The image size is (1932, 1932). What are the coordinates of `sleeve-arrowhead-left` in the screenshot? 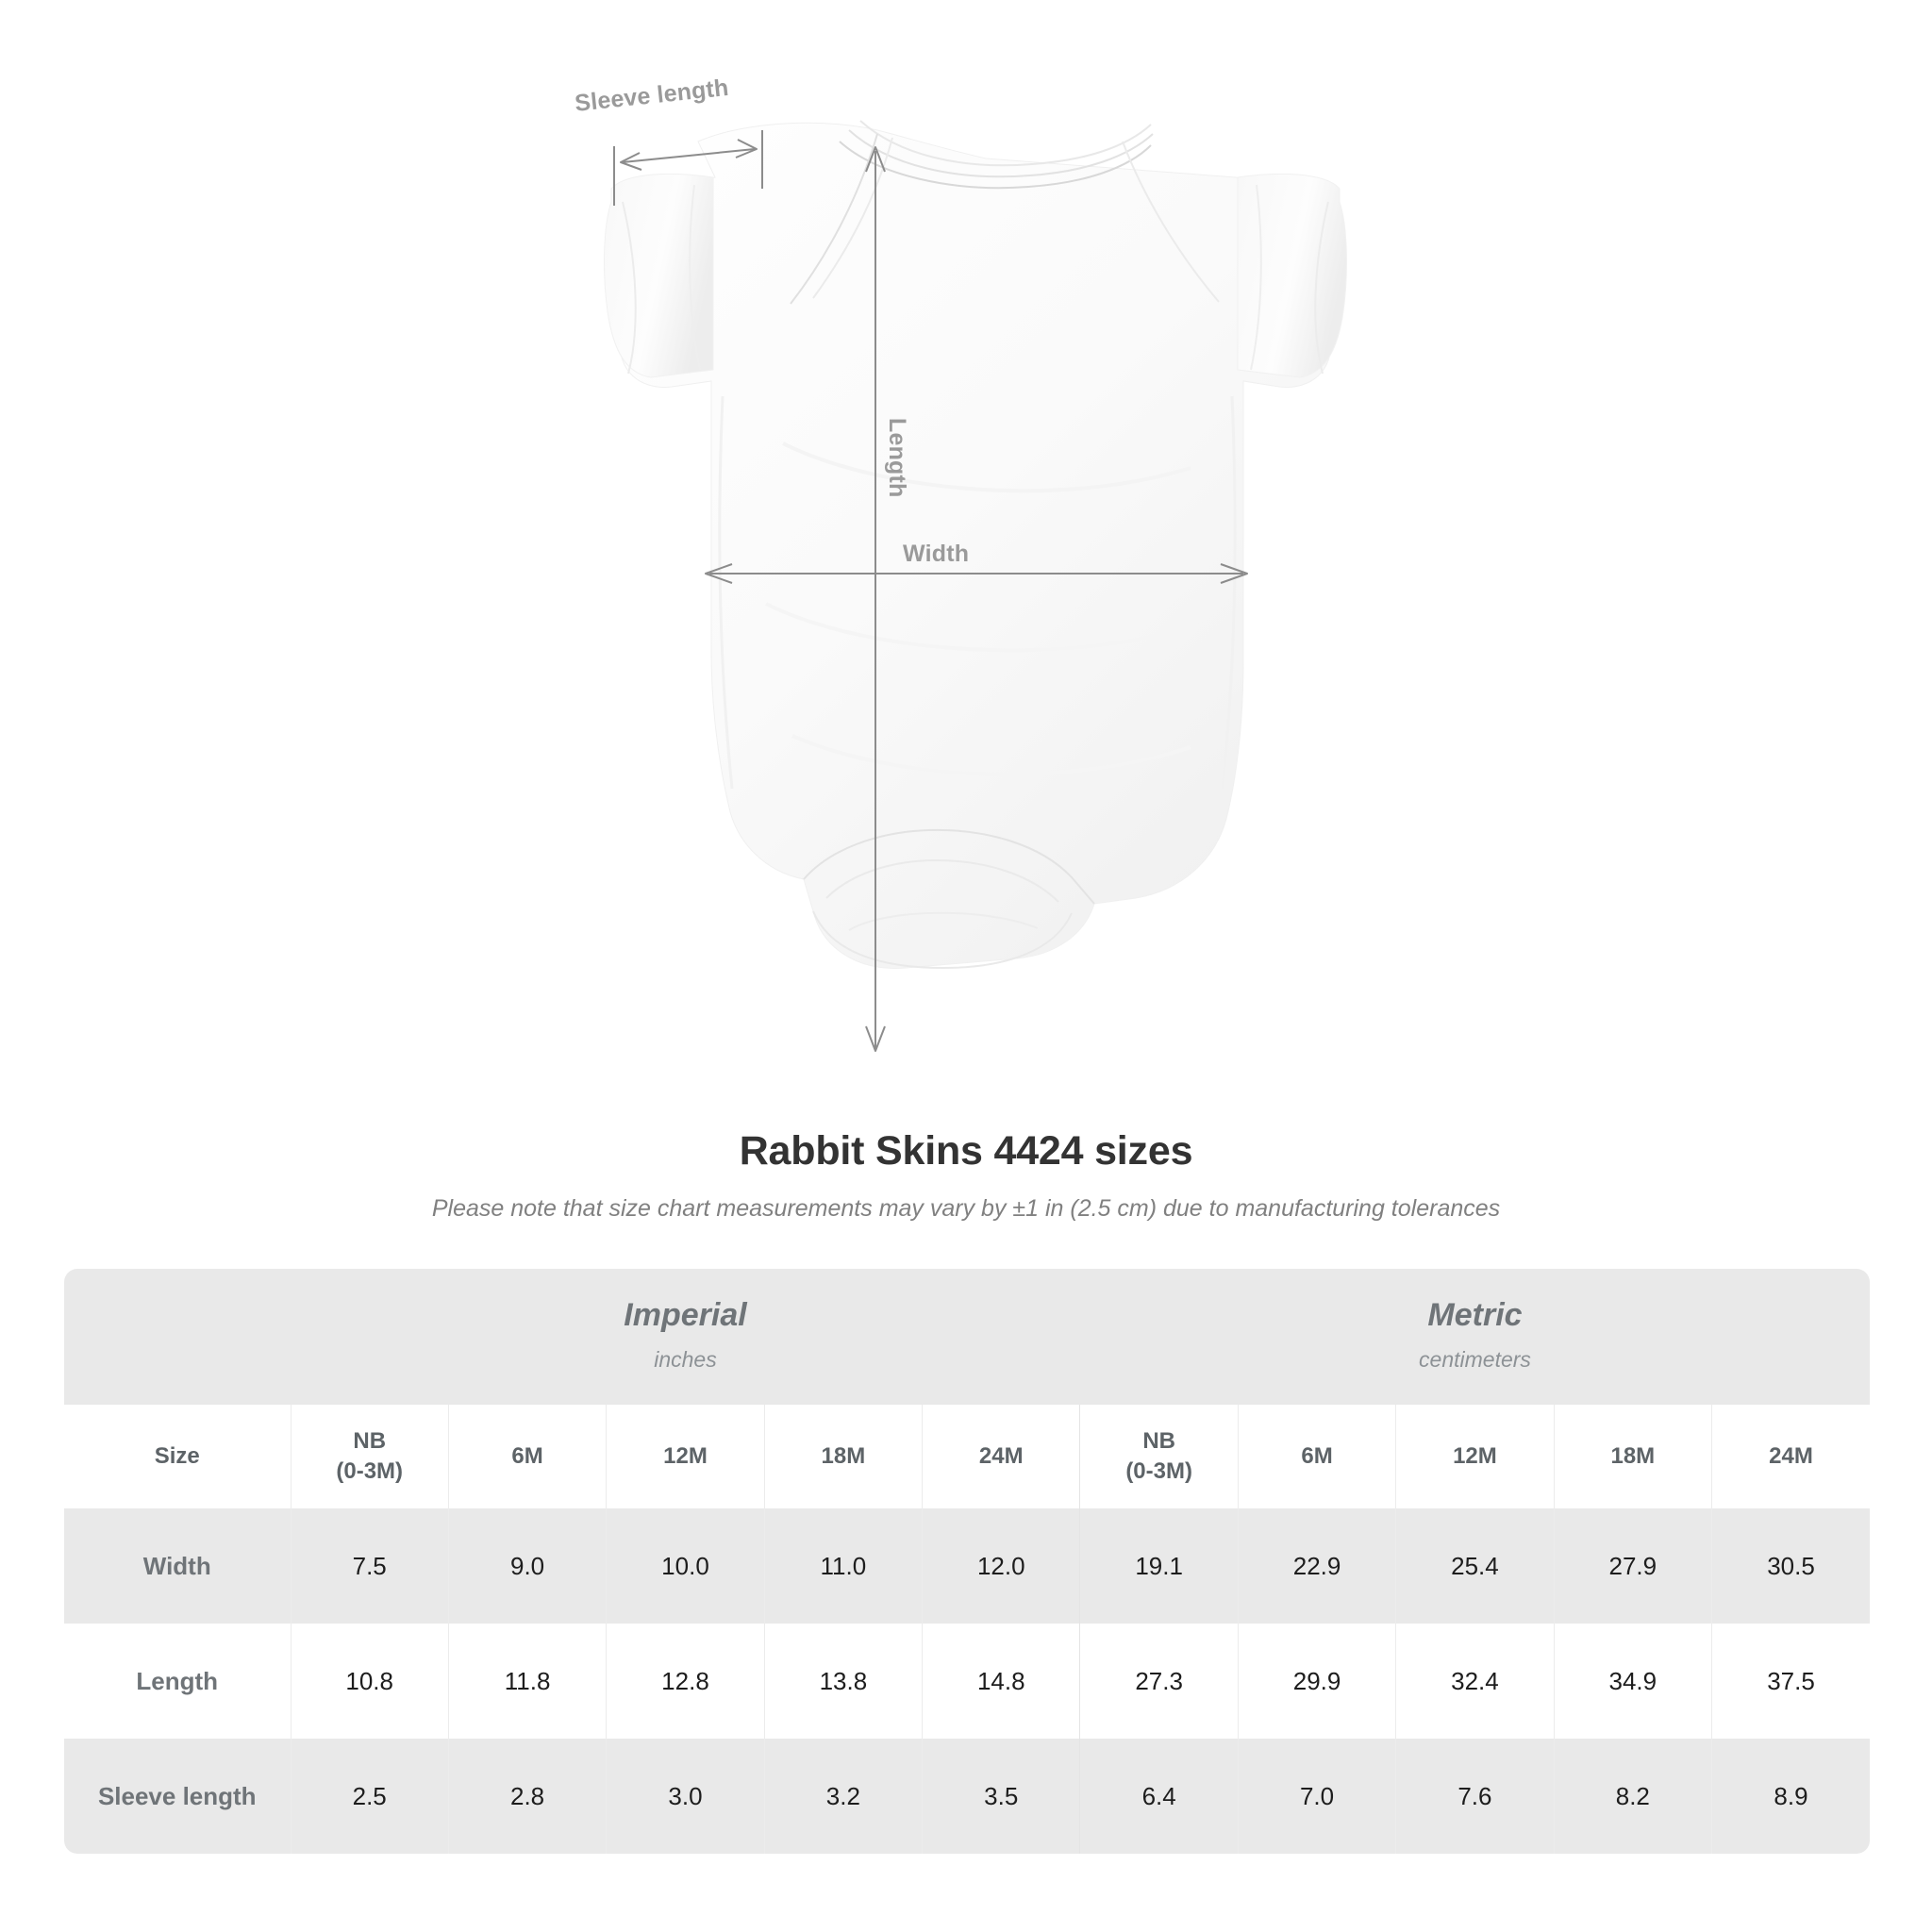 It's located at (631, 161).